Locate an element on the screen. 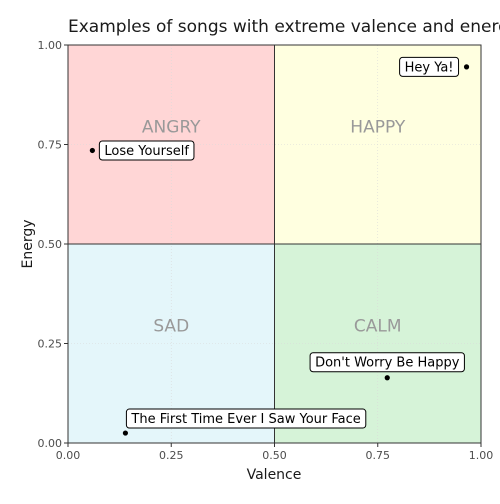 Image resolution: width=500 pixels, height=504 pixels. point-label: Don't Worry Be Happy is located at coordinates (387, 362).